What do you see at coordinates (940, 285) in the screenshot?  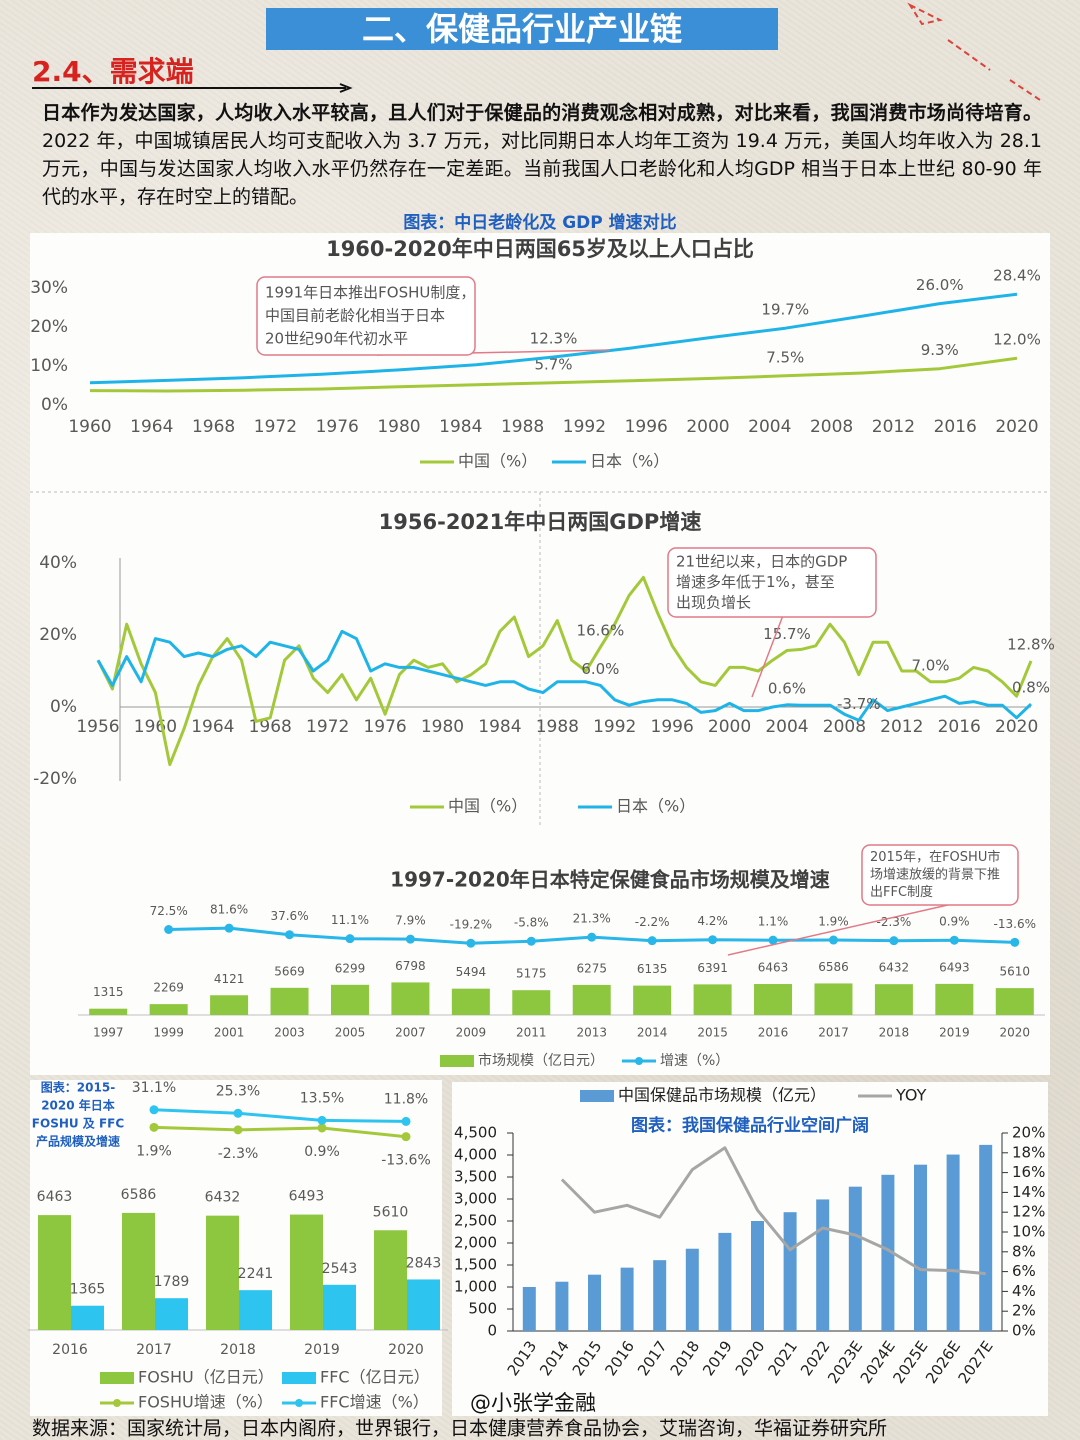 I see `data-label: 26.0%` at bounding box center [940, 285].